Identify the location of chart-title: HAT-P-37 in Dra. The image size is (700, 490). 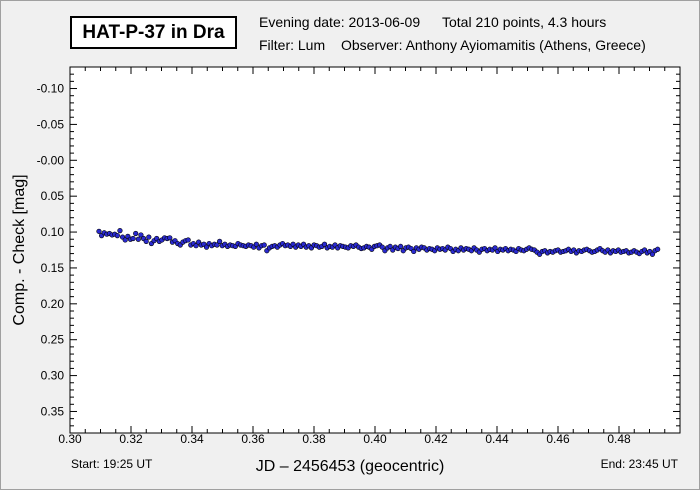
(153, 32).